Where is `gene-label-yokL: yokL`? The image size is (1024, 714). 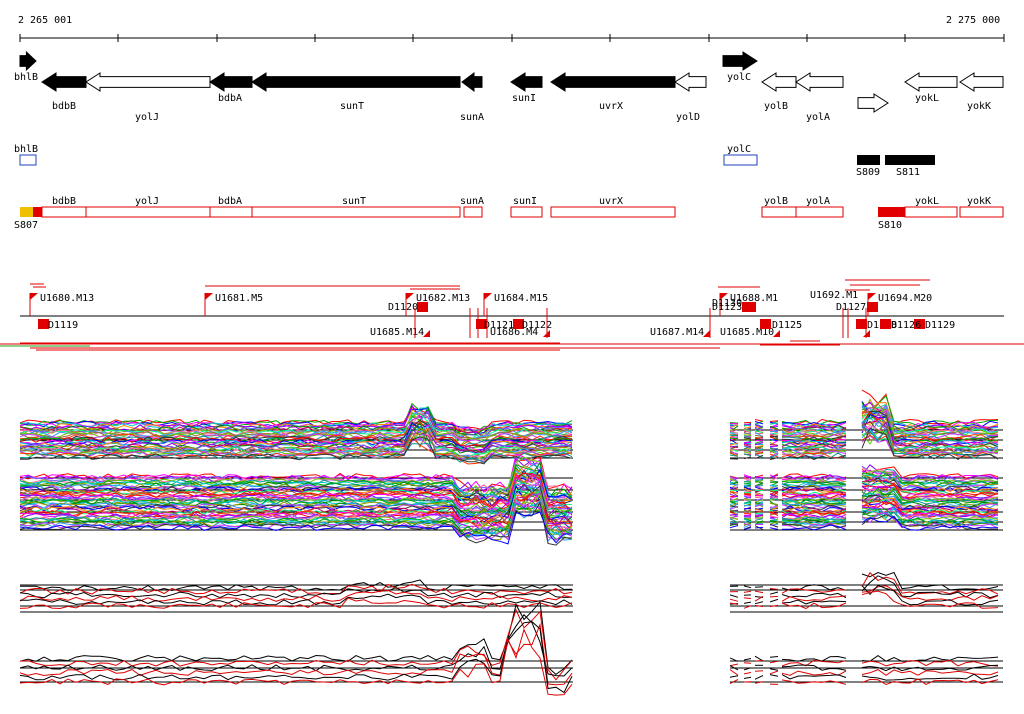
gene-label-yokL: yokL is located at coordinates (927, 98).